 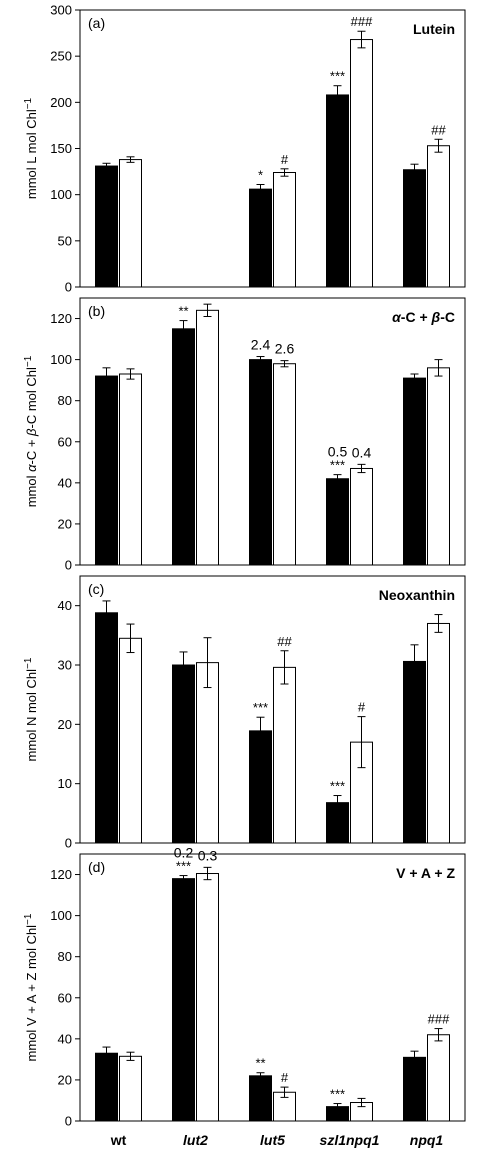 What do you see at coordinates (31, 987) in the screenshot?
I see `y-axis-label: mmol V + A + Z mol Chl−1` at bounding box center [31, 987].